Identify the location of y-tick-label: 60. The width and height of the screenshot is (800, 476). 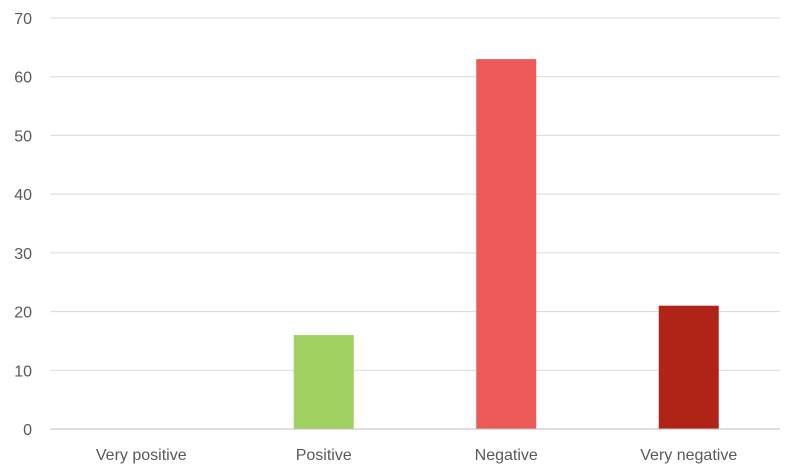
(23, 78).